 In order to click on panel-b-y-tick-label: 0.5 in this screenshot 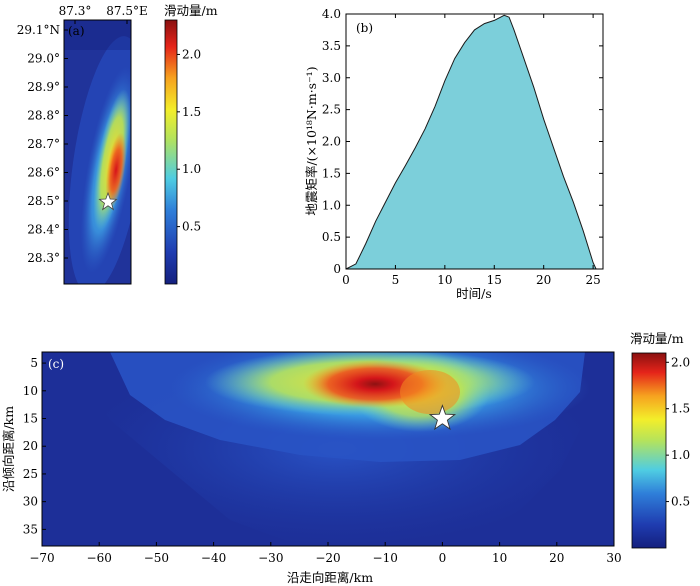, I will do `click(331, 237)`.